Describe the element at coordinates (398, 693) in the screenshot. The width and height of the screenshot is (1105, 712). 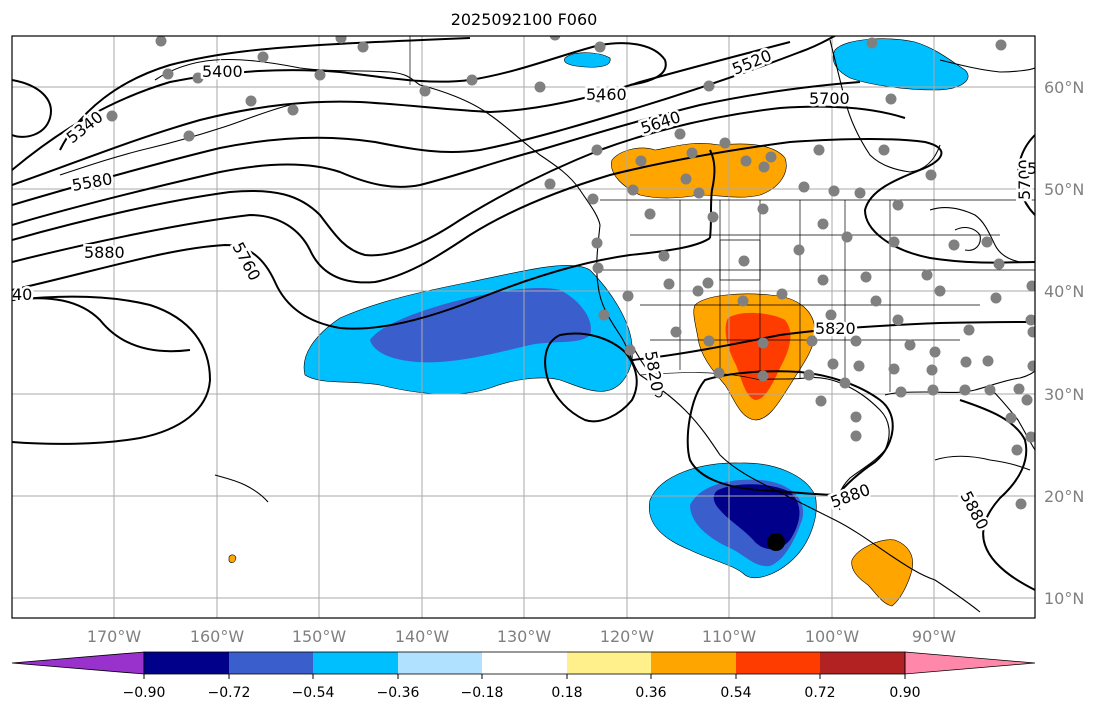
I see `colorbar-tick-label: −0.36` at that location.